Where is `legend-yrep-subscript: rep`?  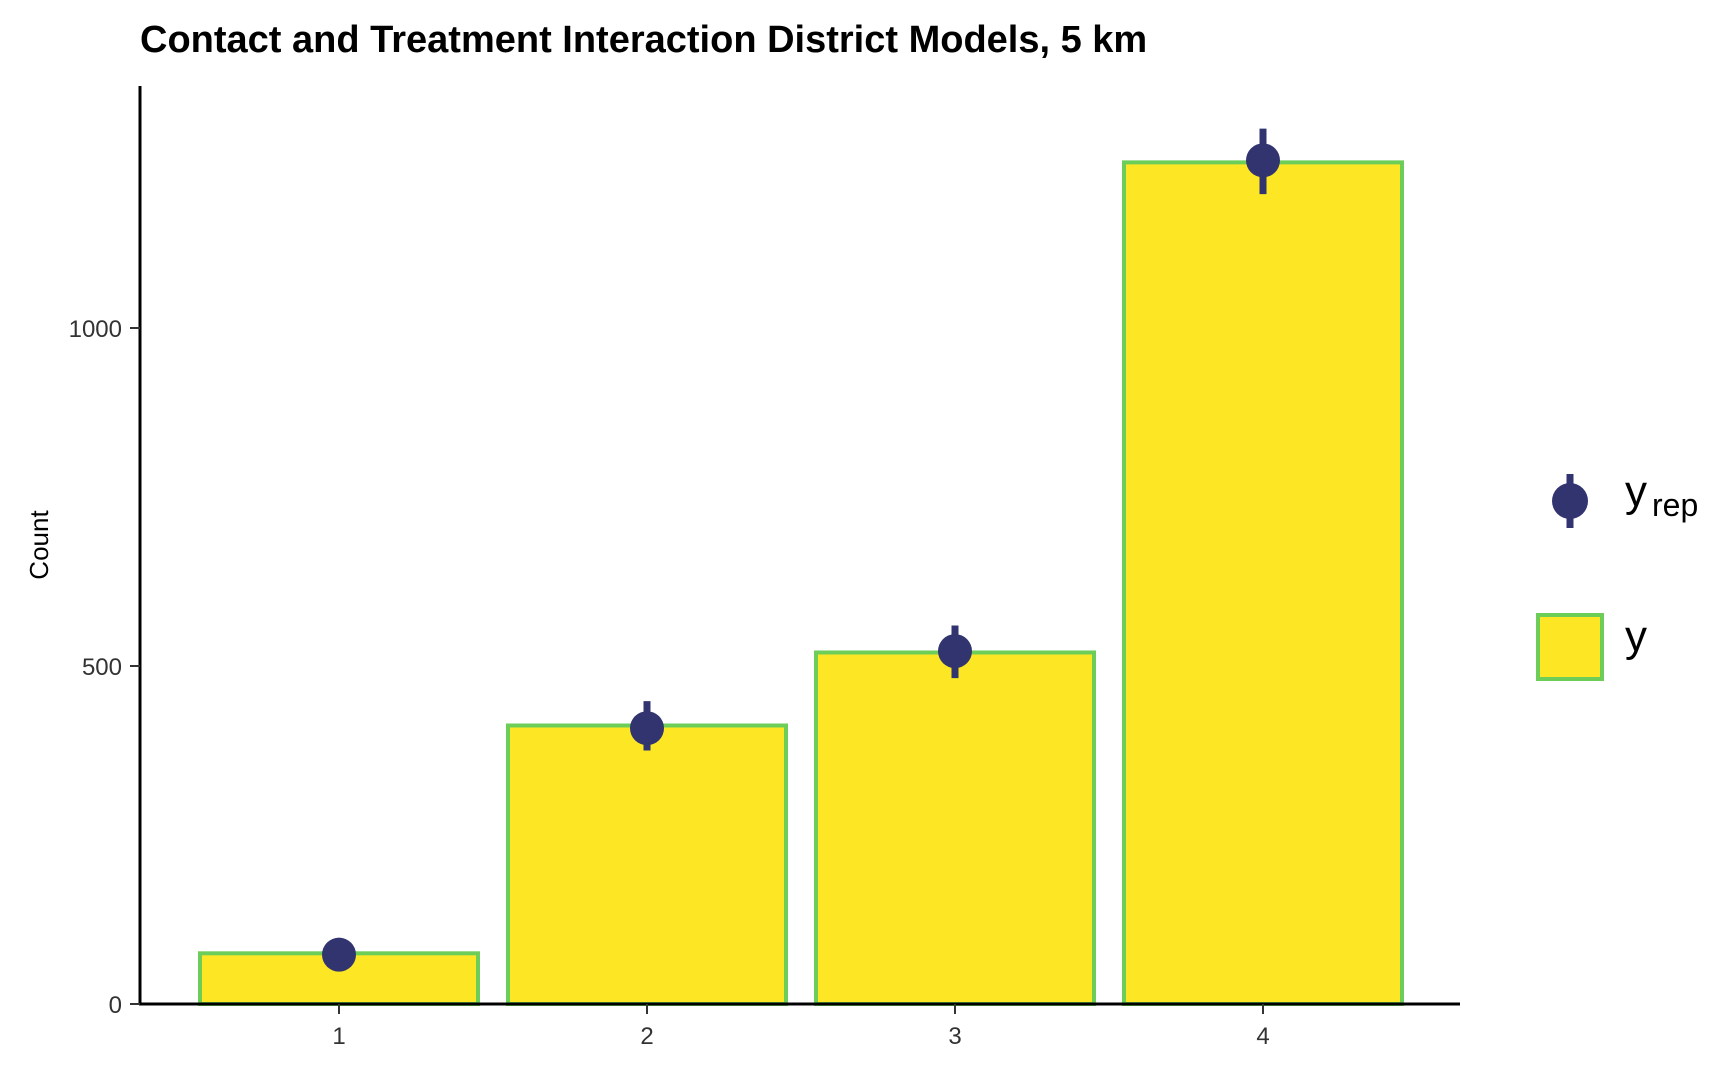
legend-yrep-subscript: rep is located at coordinates (1675, 505).